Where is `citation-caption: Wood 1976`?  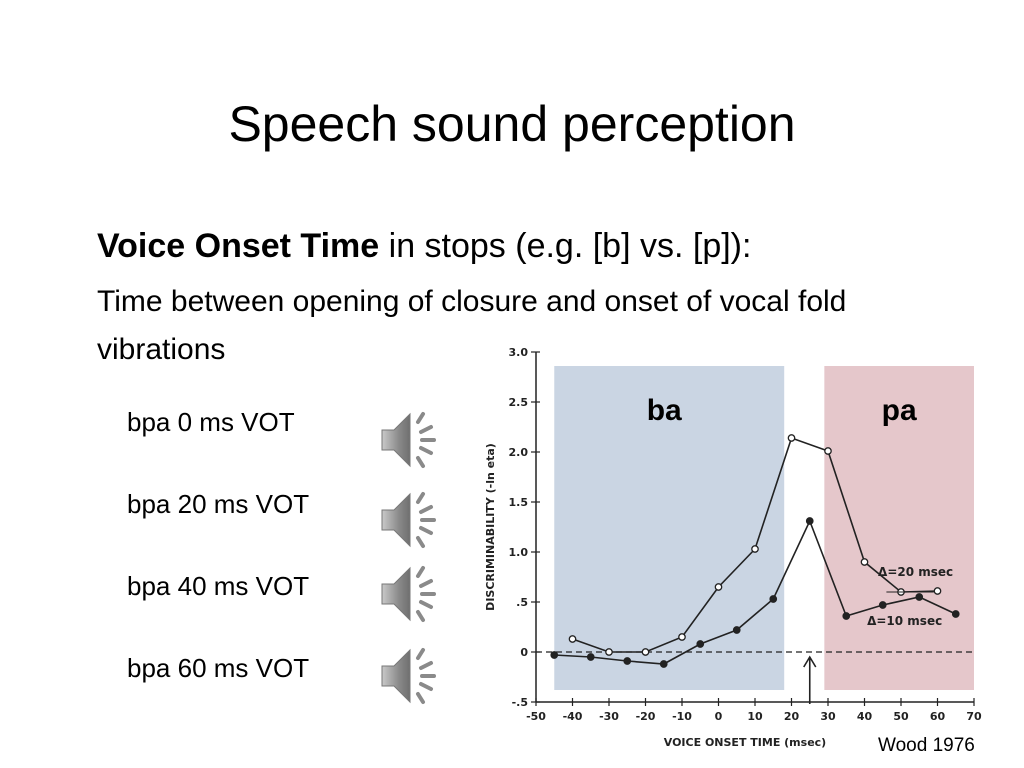 citation-caption: Wood 1976 is located at coordinates (926, 745).